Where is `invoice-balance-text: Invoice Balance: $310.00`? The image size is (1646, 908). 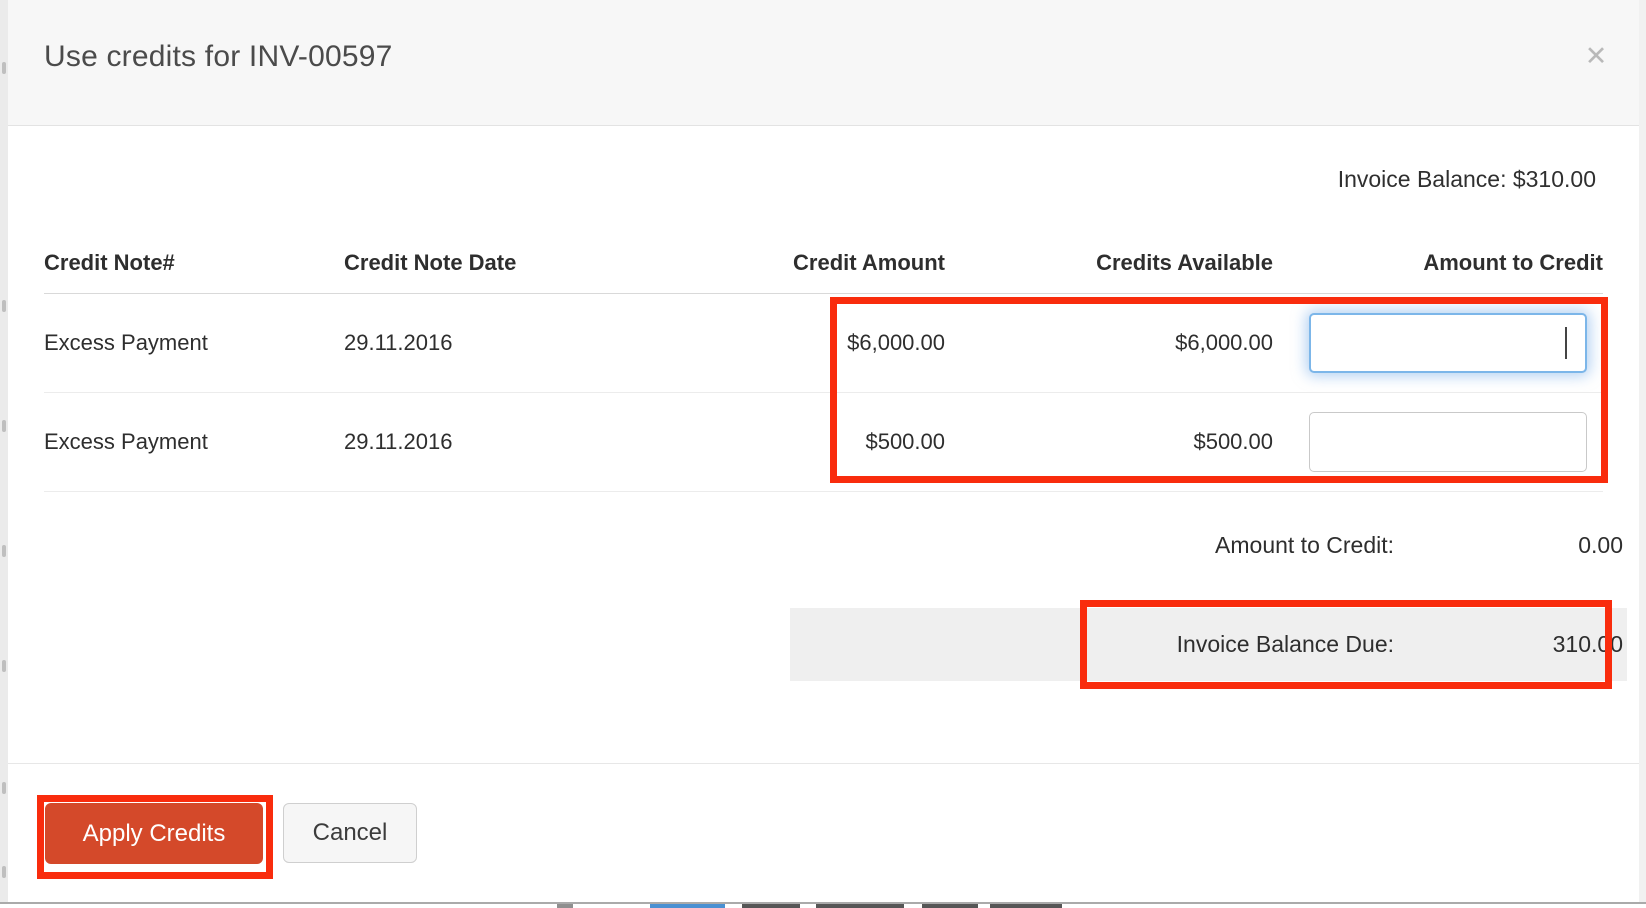
invoice-balance-text: Invoice Balance: $310.00 is located at coordinates (1466, 179).